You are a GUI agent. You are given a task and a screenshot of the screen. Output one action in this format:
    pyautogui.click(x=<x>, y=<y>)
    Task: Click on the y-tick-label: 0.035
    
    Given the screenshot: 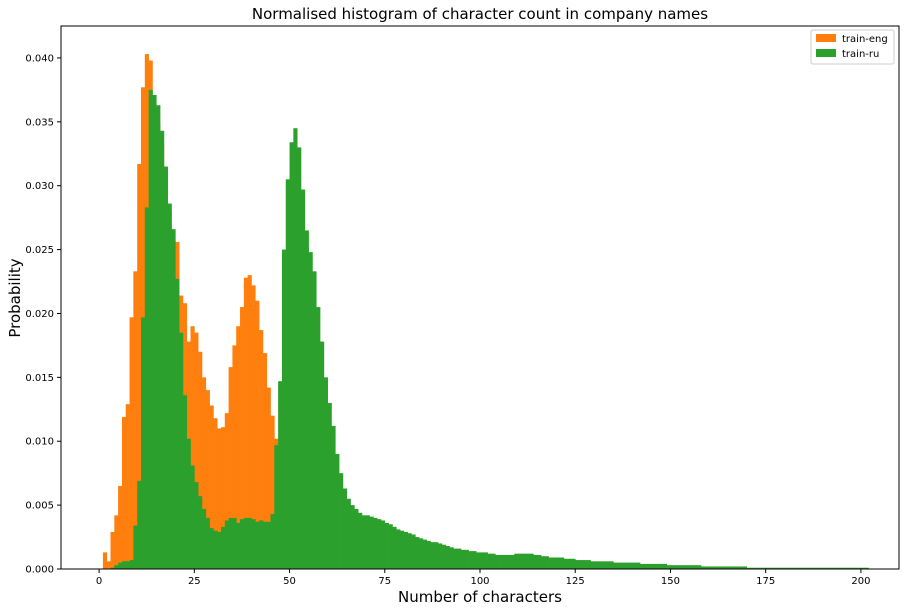 What is the action you would take?
    pyautogui.click(x=39, y=122)
    